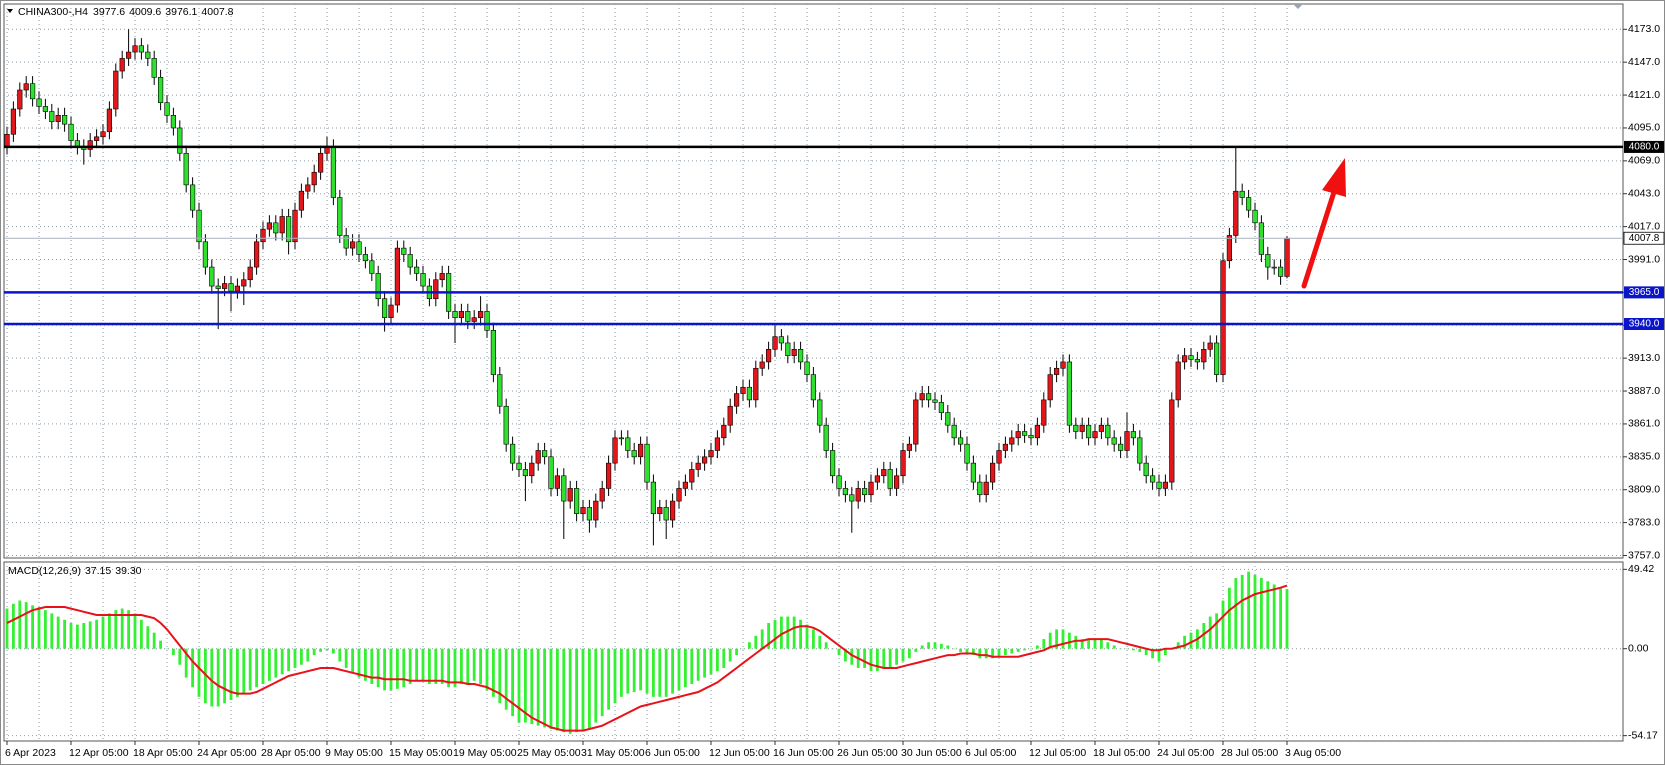 The height and width of the screenshot is (765, 1665). I want to click on macd-title: MACD(12,26,9), so click(44, 571).